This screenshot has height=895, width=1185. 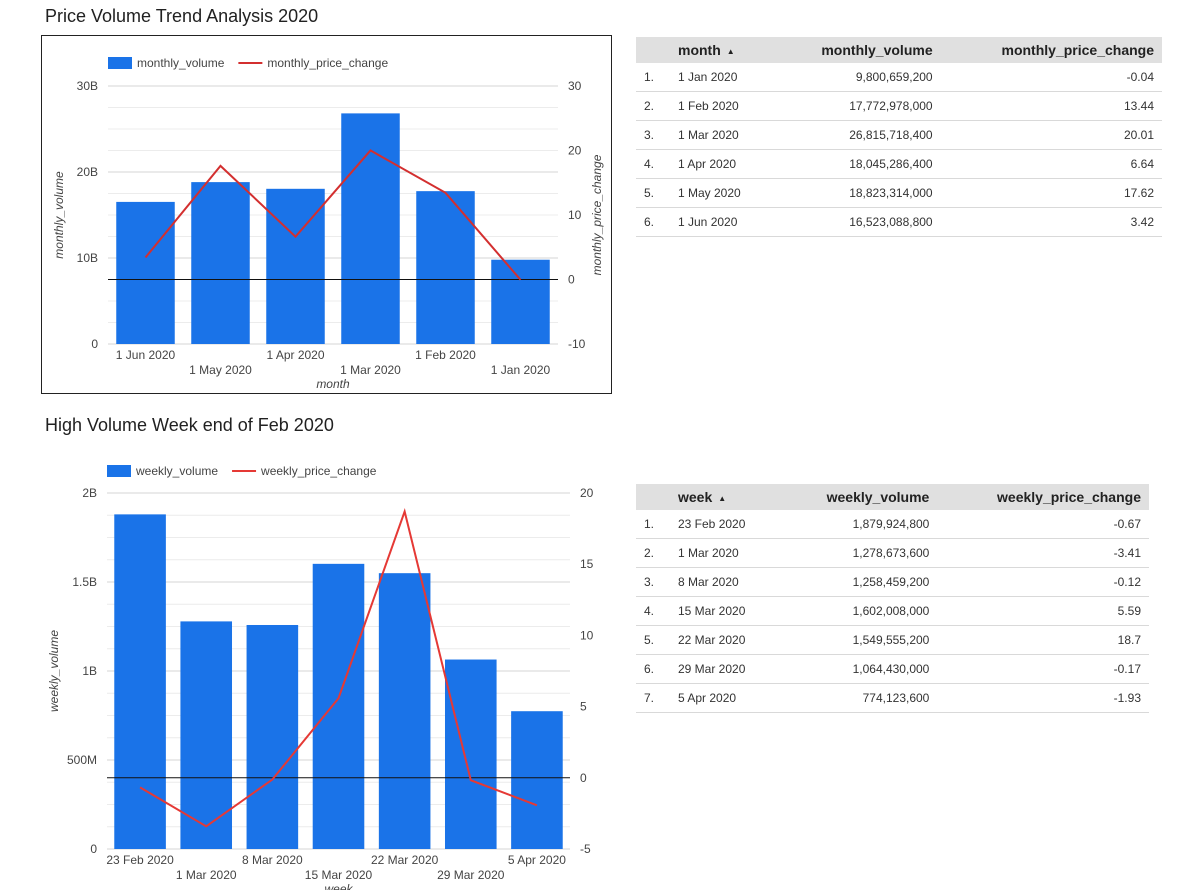 What do you see at coordinates (1043, 553) in the screenshot?
I see `row-price-change: -3.41` at bounding box center [1043, 553].